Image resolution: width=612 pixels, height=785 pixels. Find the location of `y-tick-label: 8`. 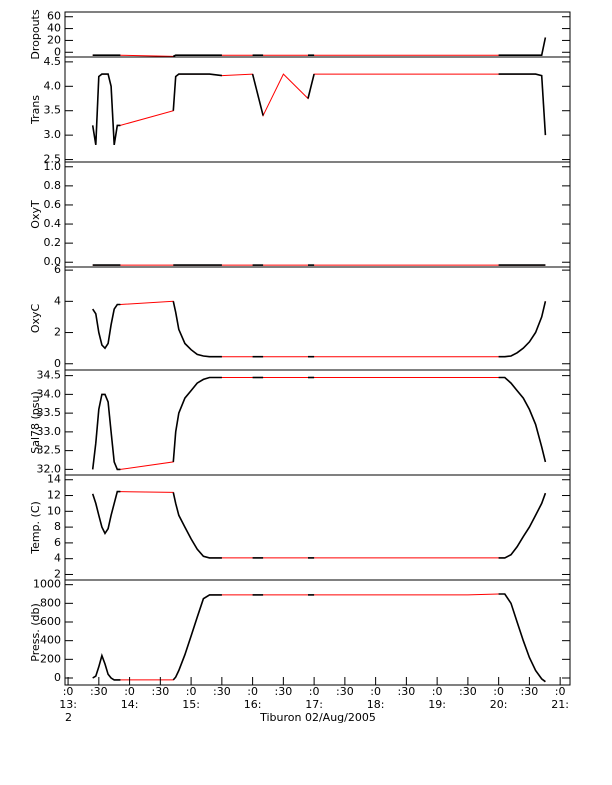

y-tick-label: 8 is located at coordinates (57, 526).